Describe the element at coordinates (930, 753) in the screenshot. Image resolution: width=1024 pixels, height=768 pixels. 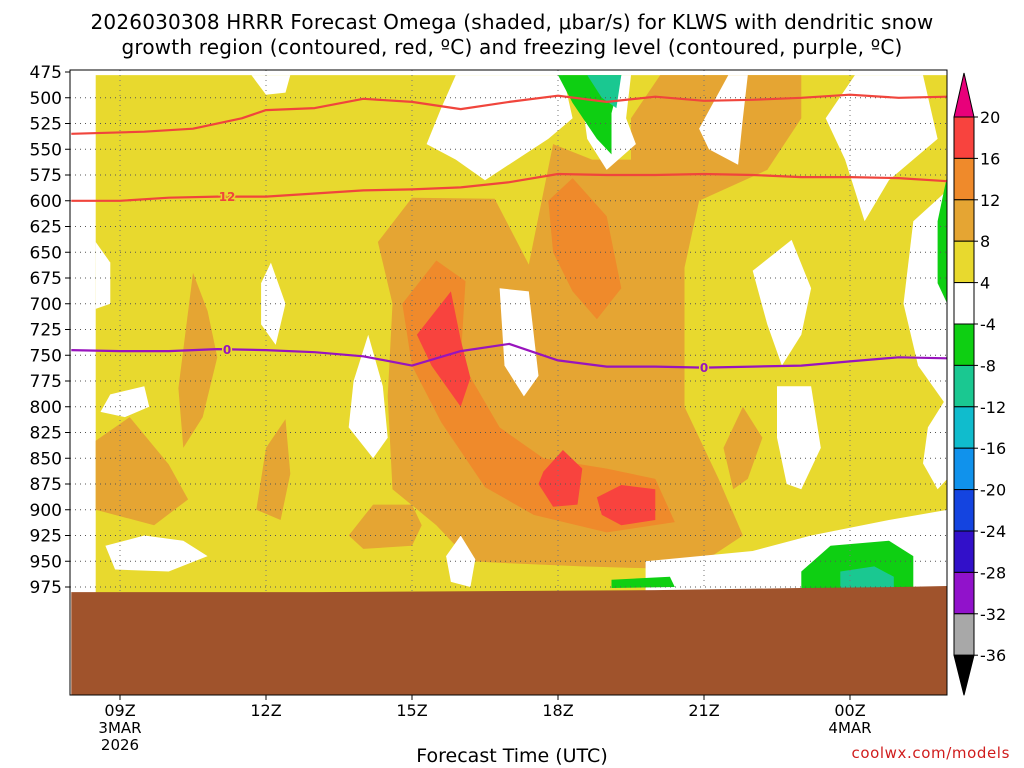
I see `credit-link: coolwx.com/models` at that location.